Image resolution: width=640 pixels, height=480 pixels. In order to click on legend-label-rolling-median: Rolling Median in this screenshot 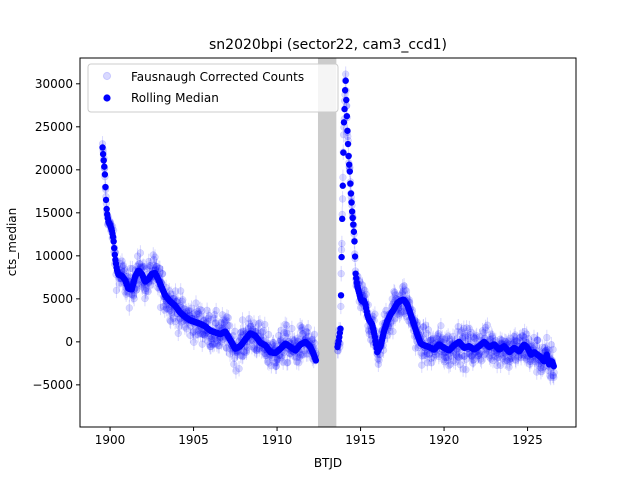, I will do `click(175, 98)`.